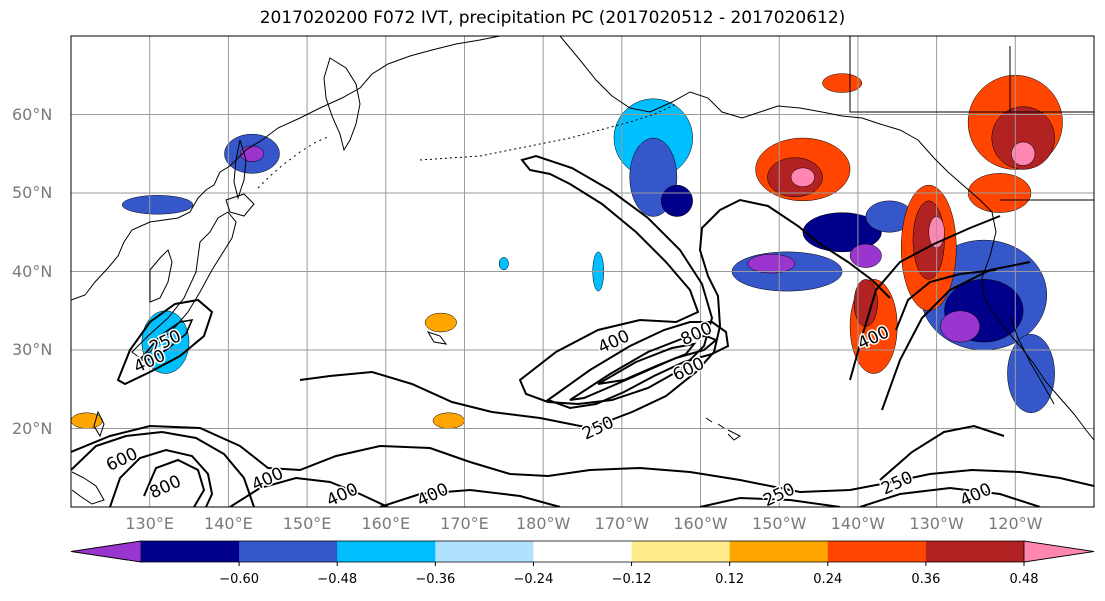  What do you see at coordinates (779, 523) in the screenshot?
I see `lon-tick-label-8: 150°W` at bounding box center [779, 523].